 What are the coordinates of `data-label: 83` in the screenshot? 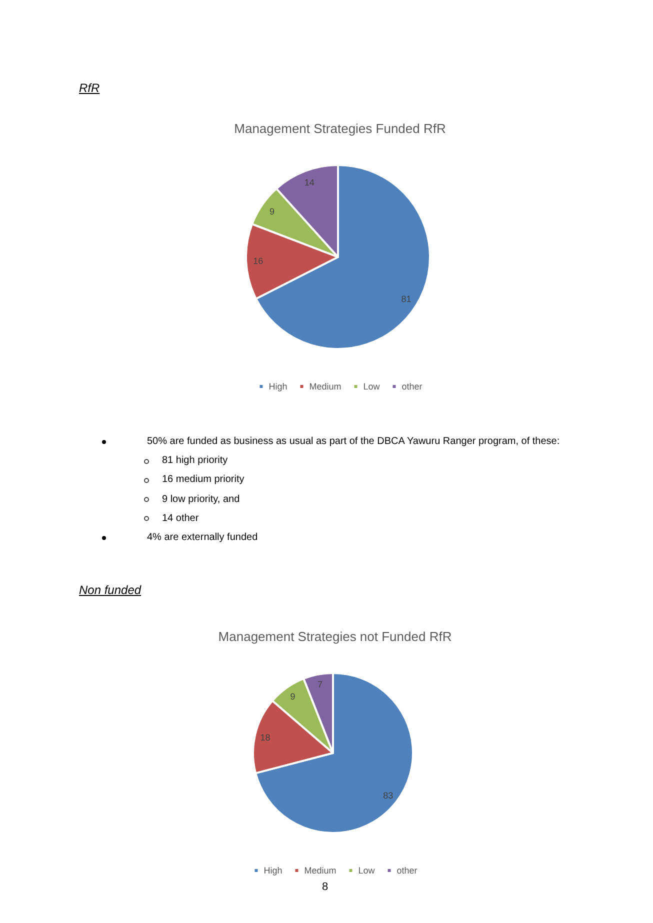 It's located at (388, 795).